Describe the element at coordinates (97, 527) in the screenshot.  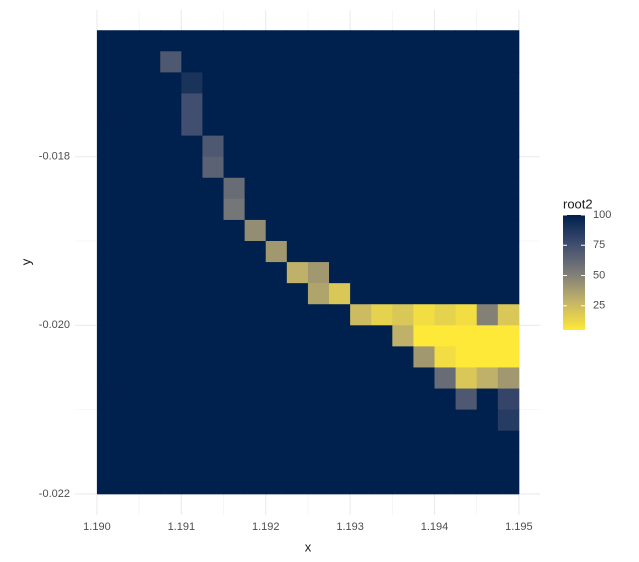
I see `x-tick-label: 1.190` at that location.